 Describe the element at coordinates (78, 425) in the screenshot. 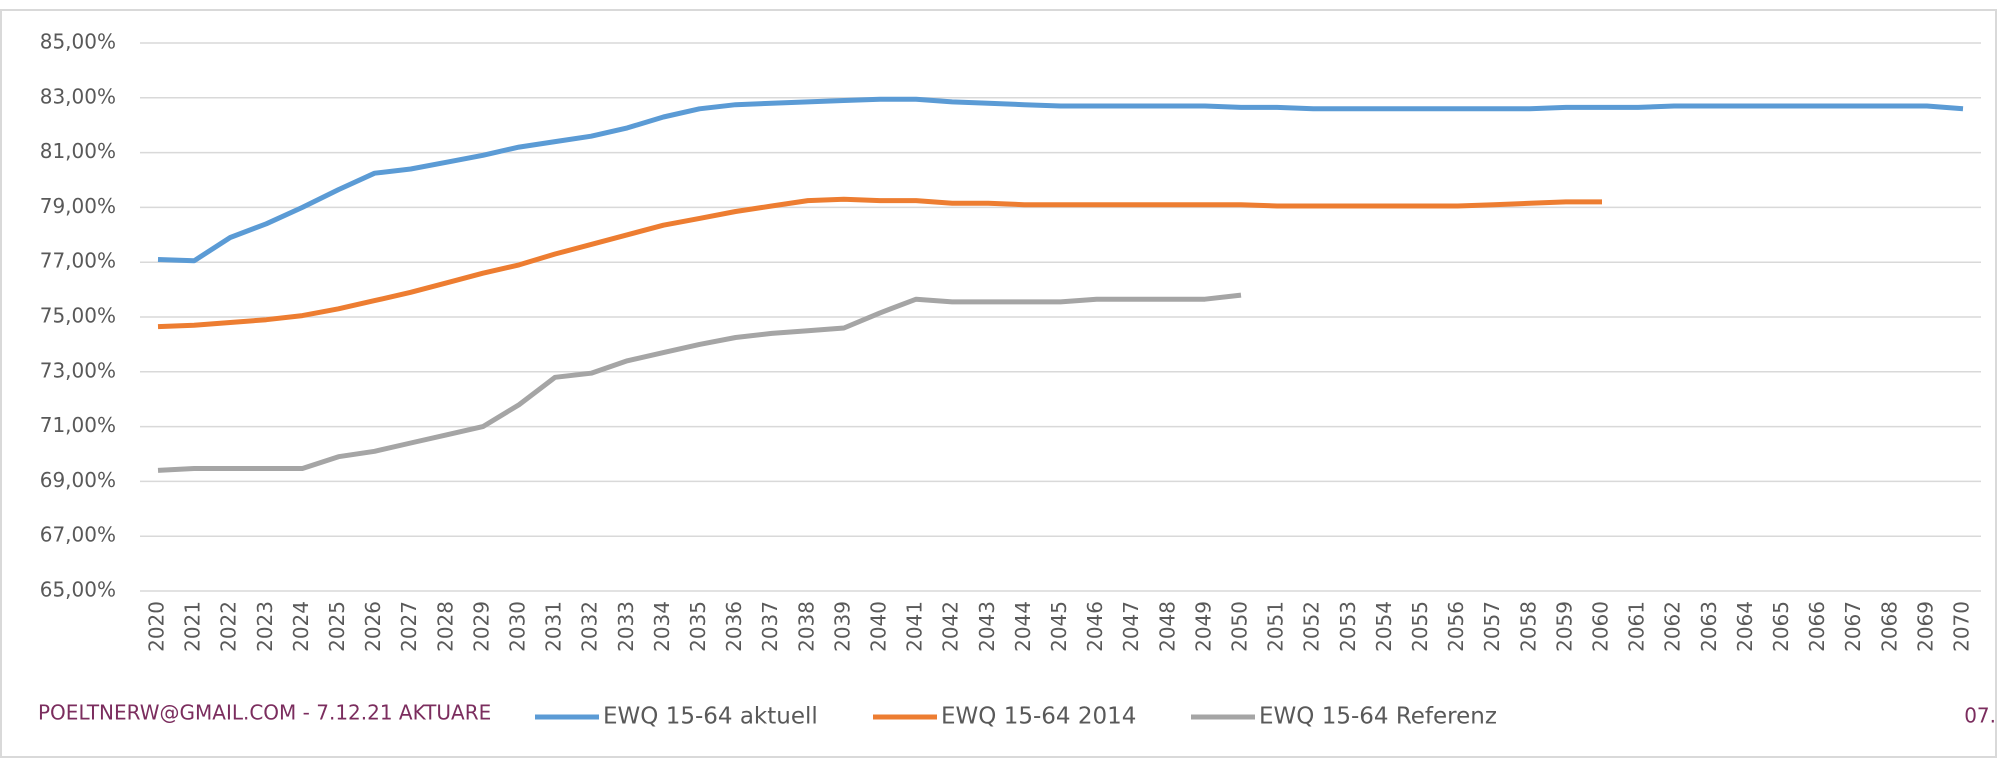

I see `y-tick-label: 71,00%` at that location.